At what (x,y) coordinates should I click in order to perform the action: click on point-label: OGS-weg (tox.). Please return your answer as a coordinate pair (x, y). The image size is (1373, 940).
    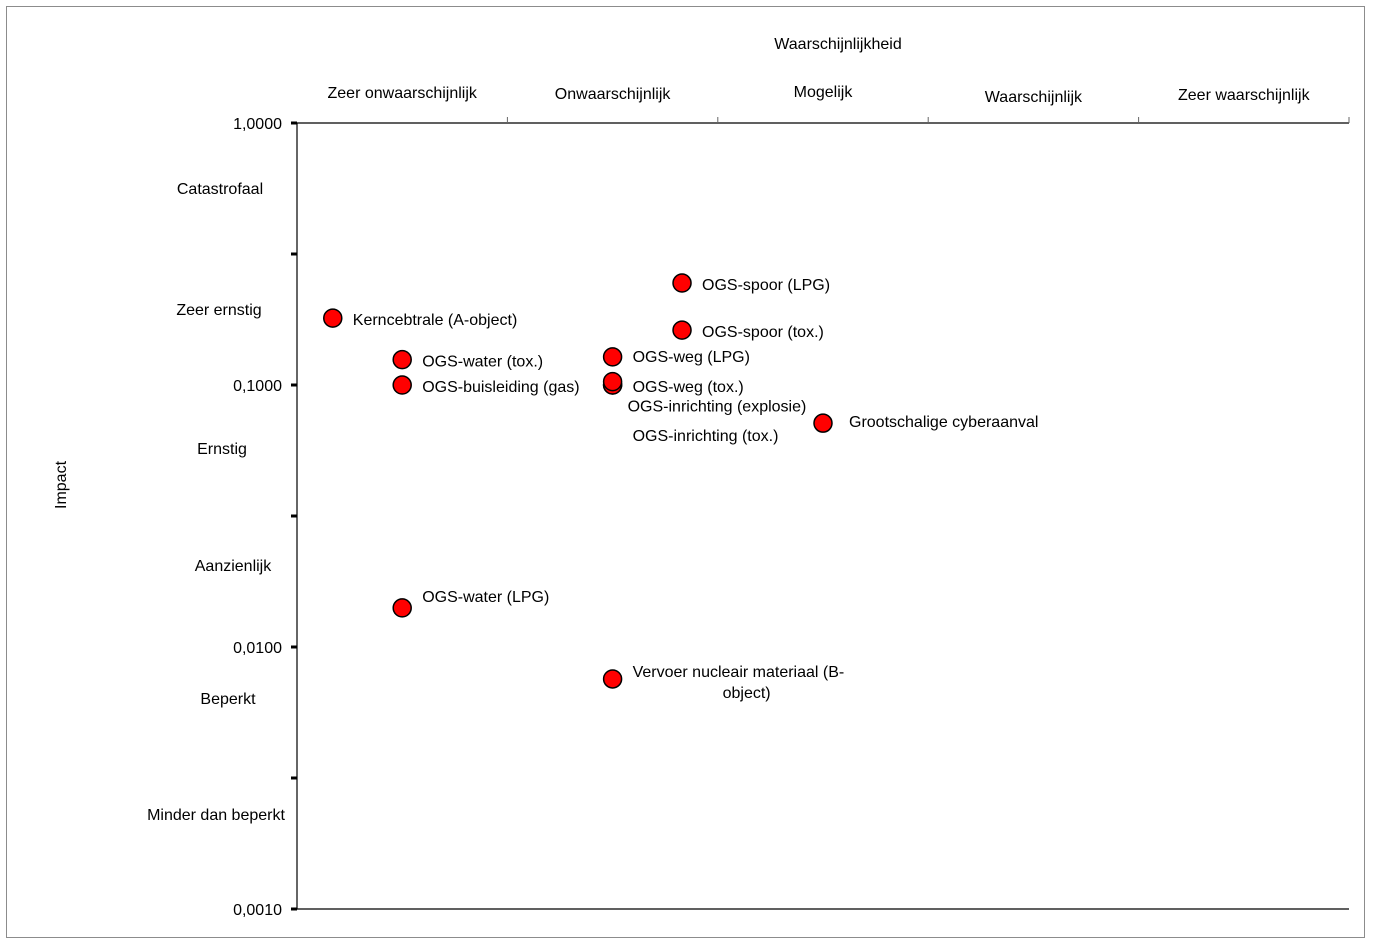
    Looking at the image, I should click on (688, 387).